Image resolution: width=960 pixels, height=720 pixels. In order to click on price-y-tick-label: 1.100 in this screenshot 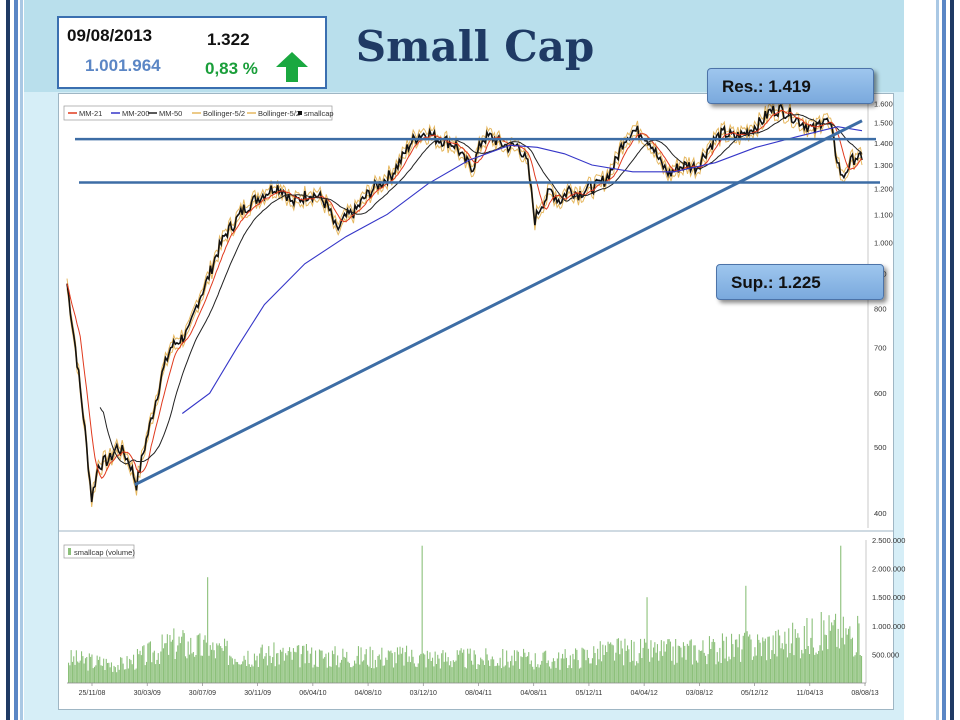, I will do `click(883, 214)`.